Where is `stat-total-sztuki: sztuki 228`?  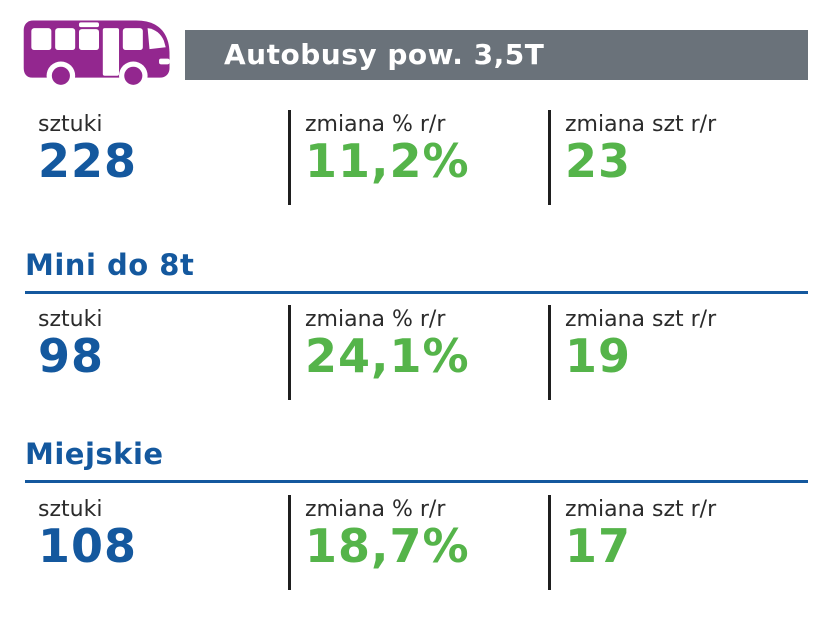 stat-total-sztuki: sztuki 228 is located at coordinates (158, 157).